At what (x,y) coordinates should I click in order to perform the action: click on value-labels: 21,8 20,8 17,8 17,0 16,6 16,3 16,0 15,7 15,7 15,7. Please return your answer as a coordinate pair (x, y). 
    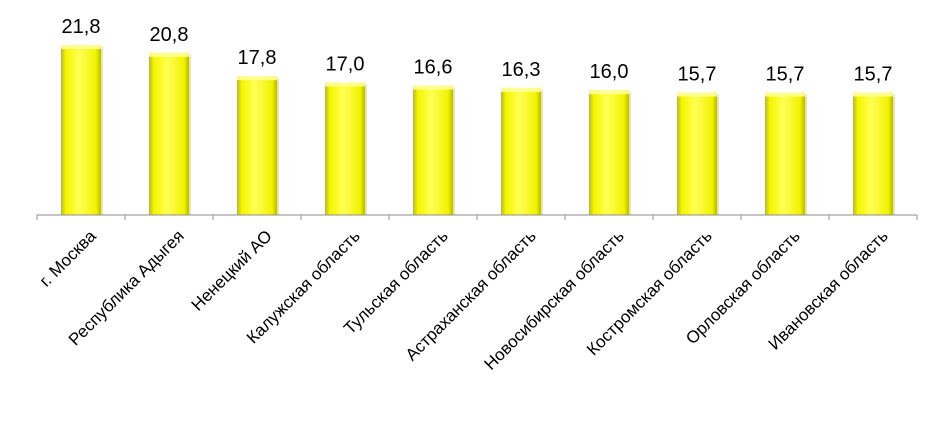
    Looking at the image, I should click on (477, 51).